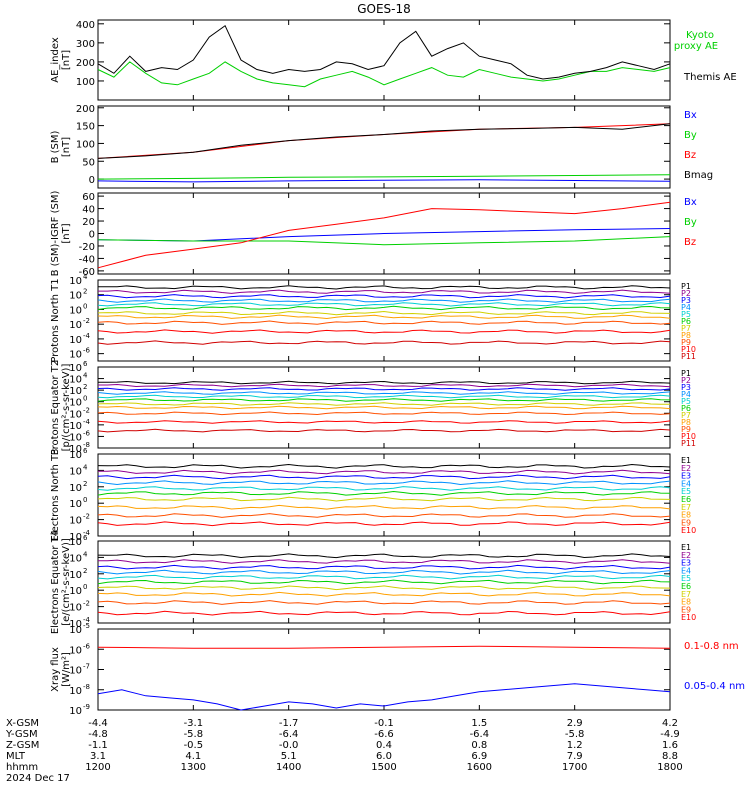 The image size is (750, 800). What do you see at coordinates (686, 422) in the screenshot?
I see `channel-label: P8` at bounding box center [686, 422].